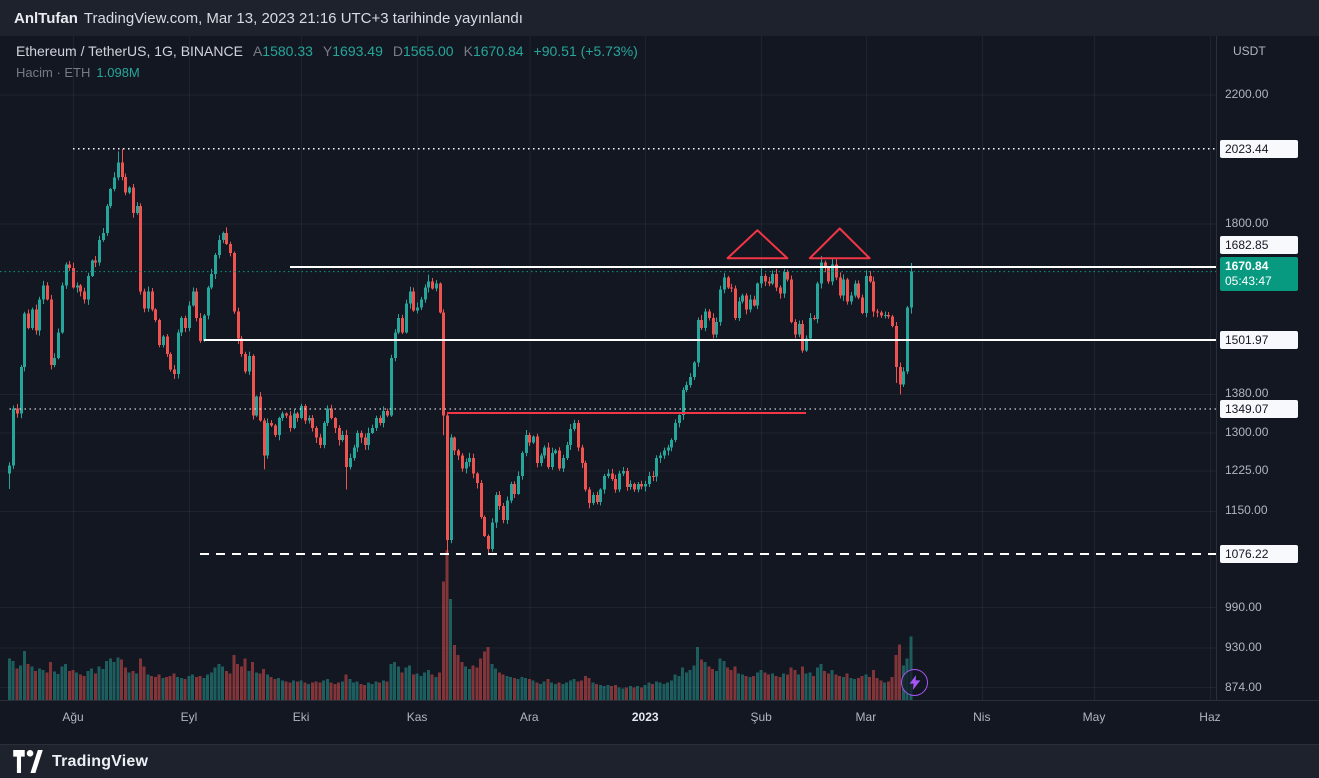 Image resolution: width=1319 pixels, height=778 pixels. What do you see at coordinates (1259, 148) in the screenshot?
I see `axis-price-badge: 2023.44` at bounding box center [1259, 148].